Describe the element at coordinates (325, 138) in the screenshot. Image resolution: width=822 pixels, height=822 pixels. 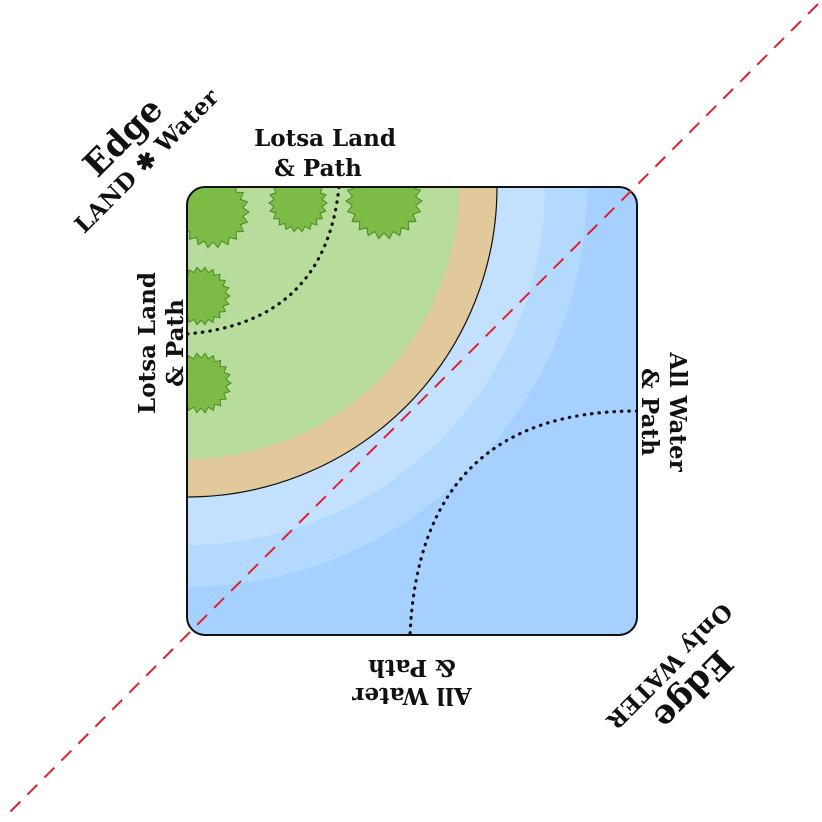
I see `top-side-line1: Lotsa Land` at that location.